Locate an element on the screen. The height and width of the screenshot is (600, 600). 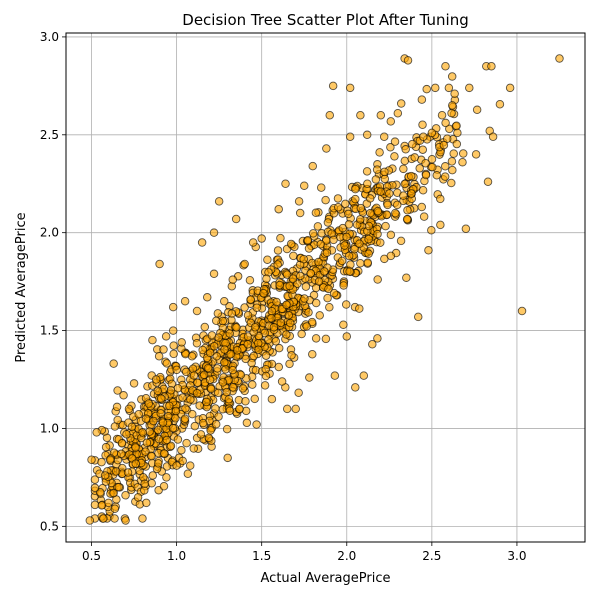
x-axis-ticks: 0.5 1.0 1.5 2.0 2.5 3.0 is located at coordinates (304, 552).